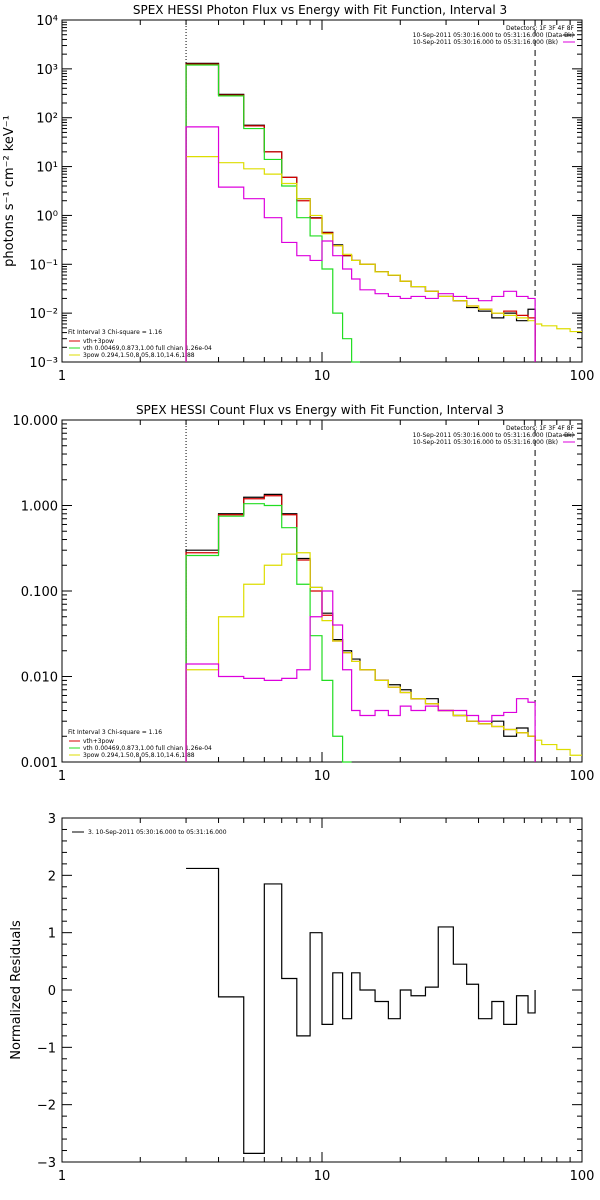 The width and height of the screenshot is (600, 1200). Describe the element at coordinates (47, 216) in the screenshot. I see `y-tick-label: 10⁰` at that location.